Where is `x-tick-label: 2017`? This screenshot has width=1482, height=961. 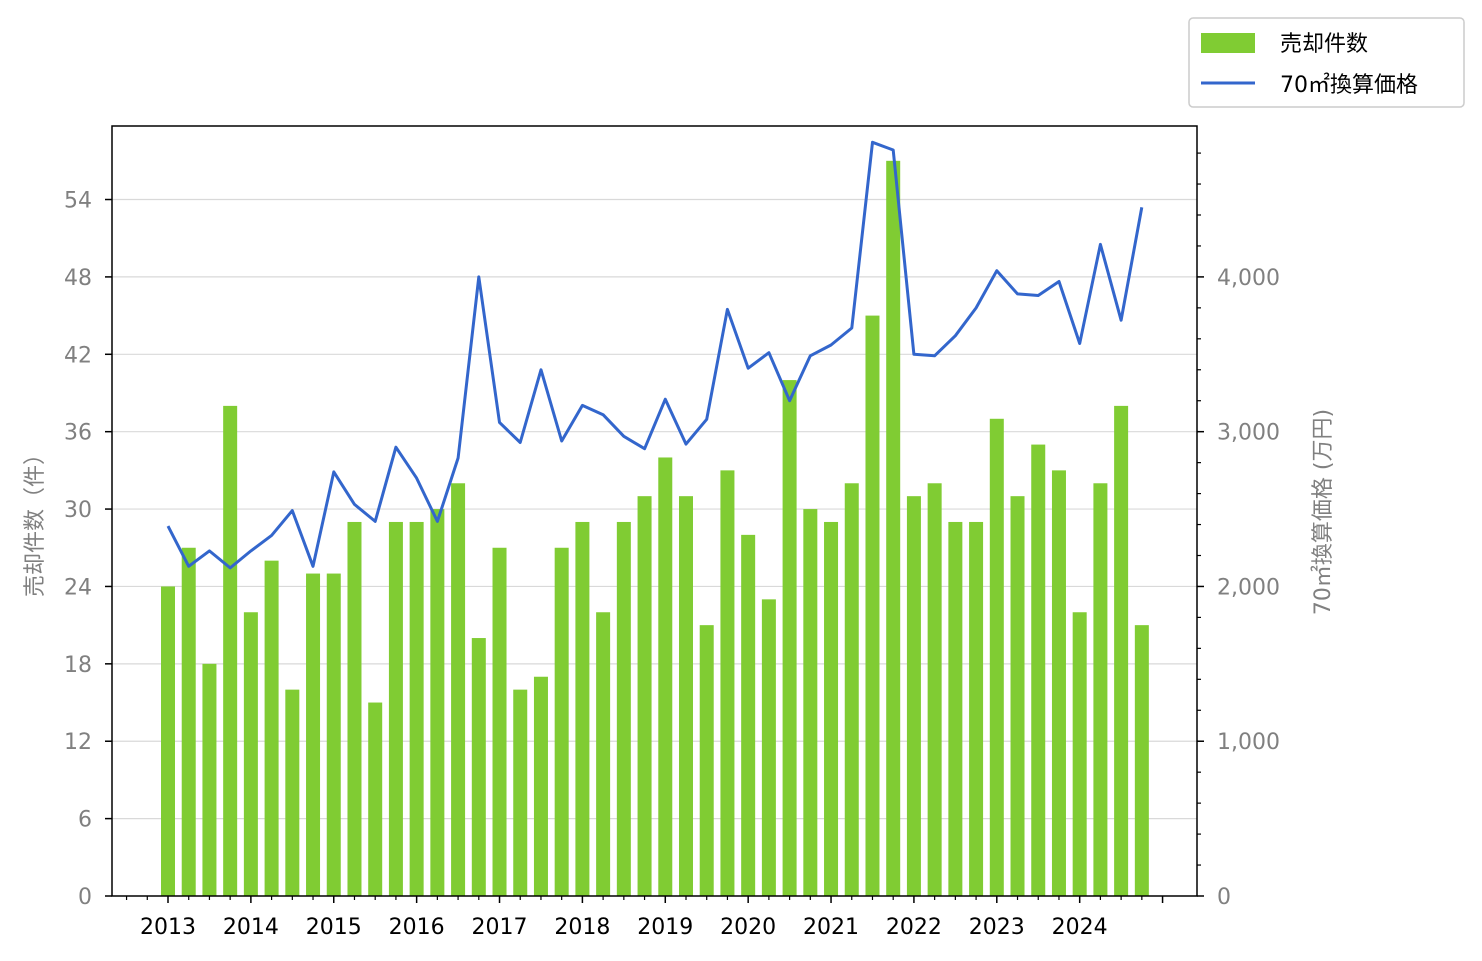
x-tick-label: 2017 is located at coordinates (500, 927).